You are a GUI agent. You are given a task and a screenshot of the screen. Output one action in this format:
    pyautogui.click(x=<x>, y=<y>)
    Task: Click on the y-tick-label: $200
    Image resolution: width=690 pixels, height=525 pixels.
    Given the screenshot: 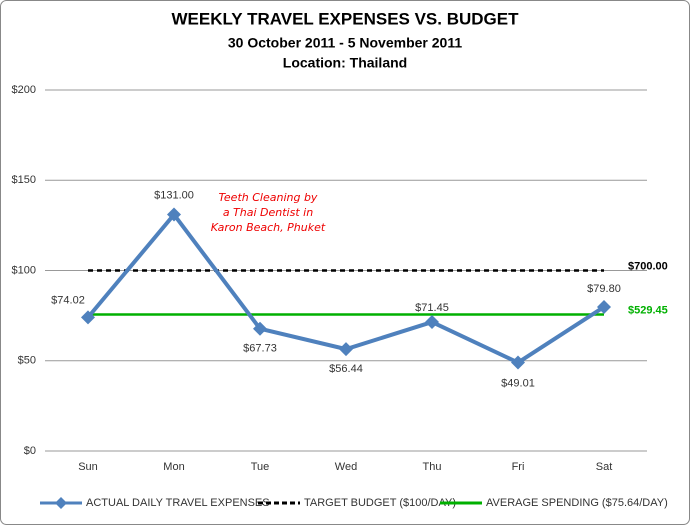 What is the action you would take?
    pyautogui.click(x=24, y=90)
    